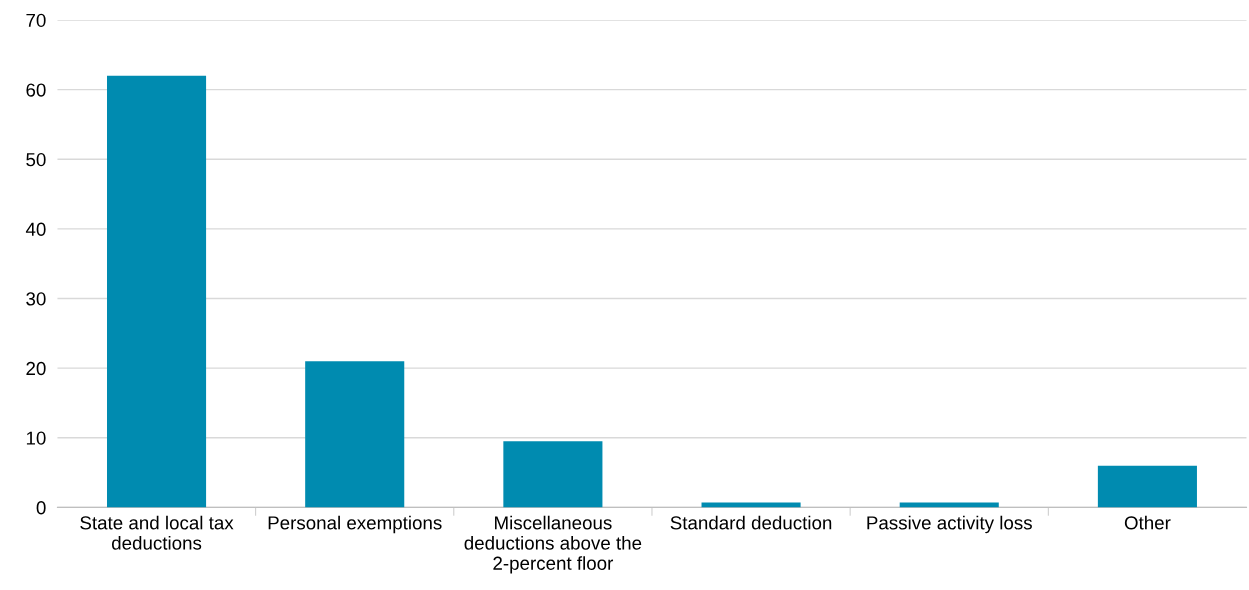  I want to click on y-tick-label: 10, so click(36, 438).